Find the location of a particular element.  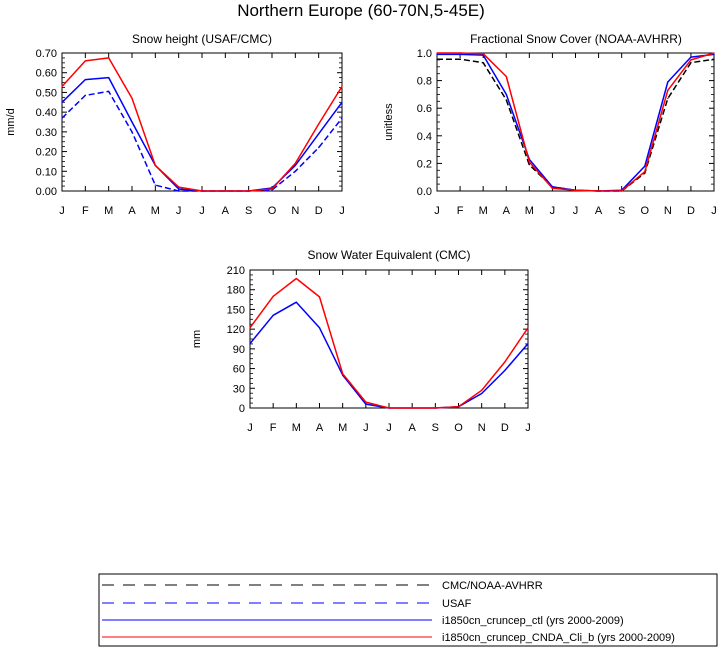

snow-cover-xtick-label: S is located at coordinates (621, 211).